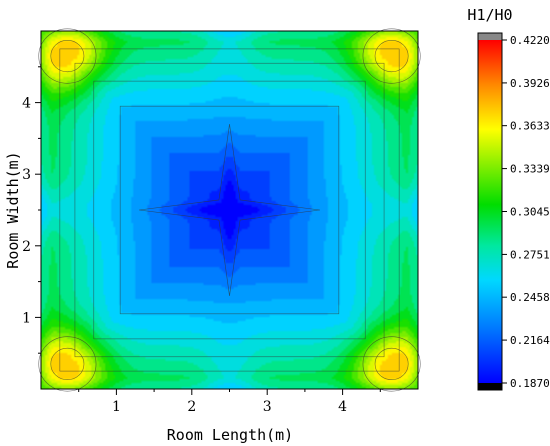 This screenshot has height=446, width=550. What do you see at coordinates (31, 210) in the screenshot?
I see `y-axis: 1 2 3 4` at bounding box center [31, 210].